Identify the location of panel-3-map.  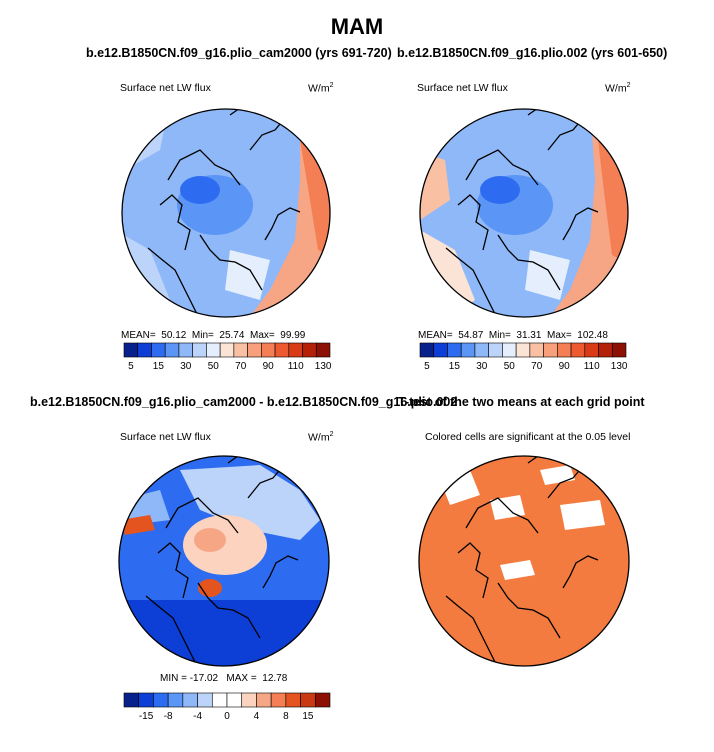
(224, 561).